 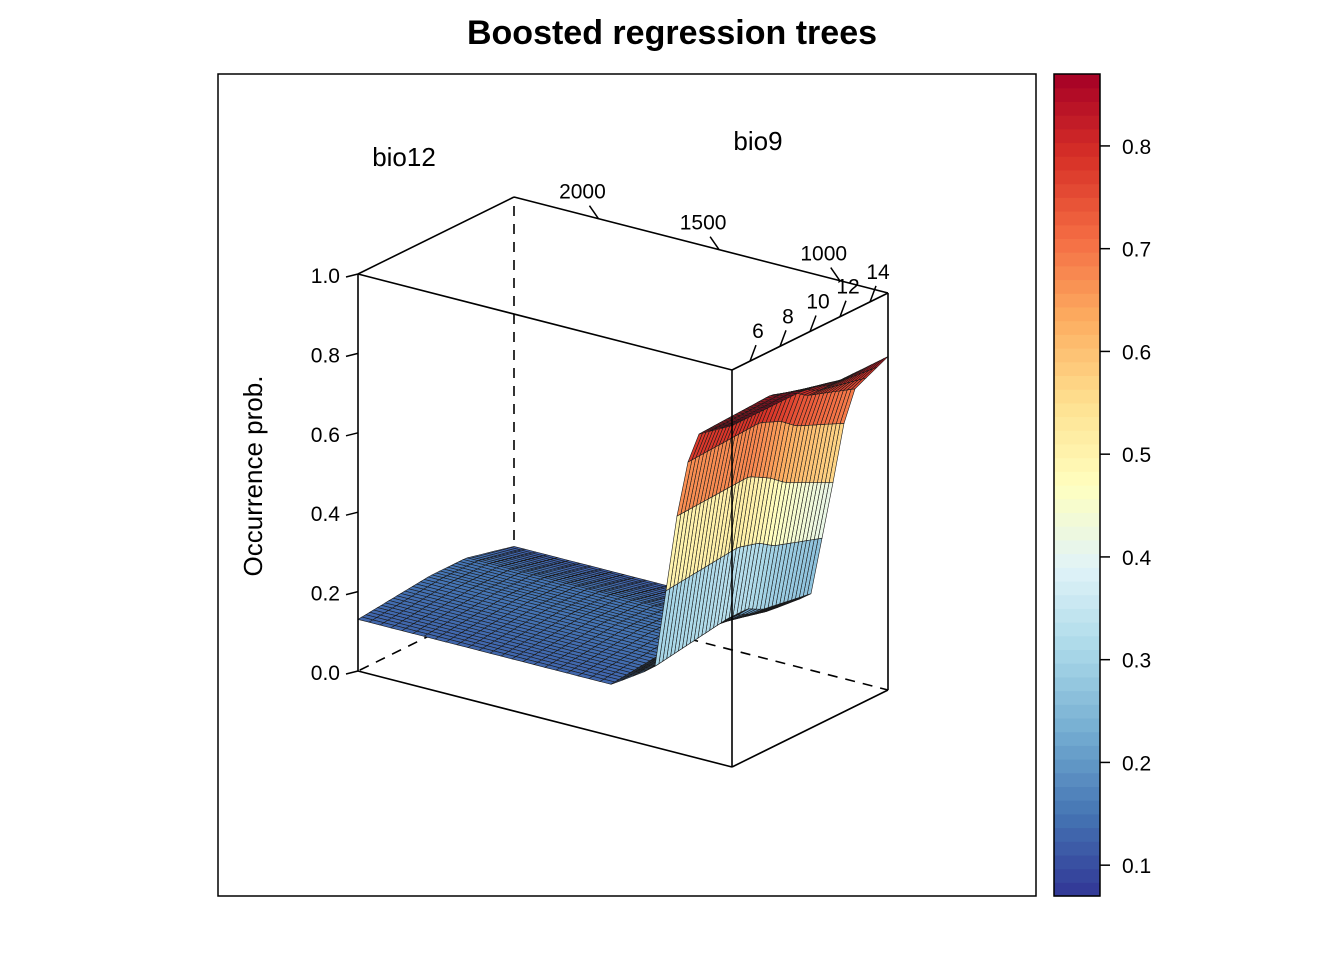 I want to click on bio9-tick-label: 14, so click(x=878, y=272).